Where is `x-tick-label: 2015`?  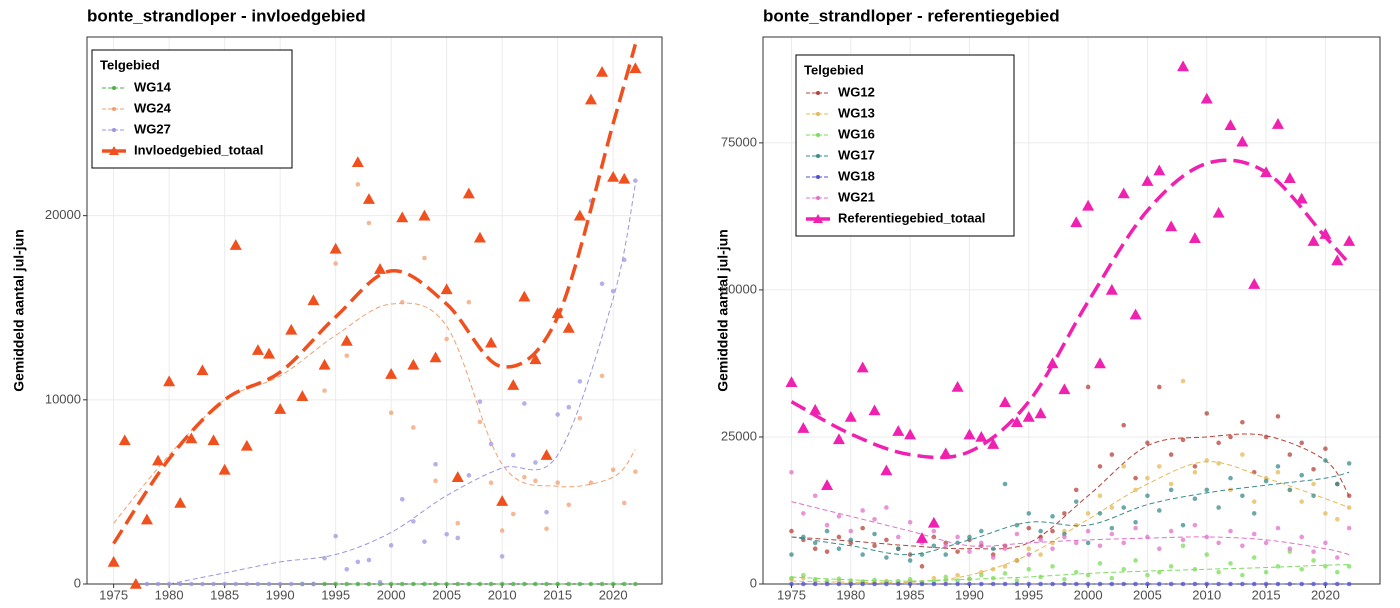
x-tick-label: 2015 is located at coordinates (1266, 594).